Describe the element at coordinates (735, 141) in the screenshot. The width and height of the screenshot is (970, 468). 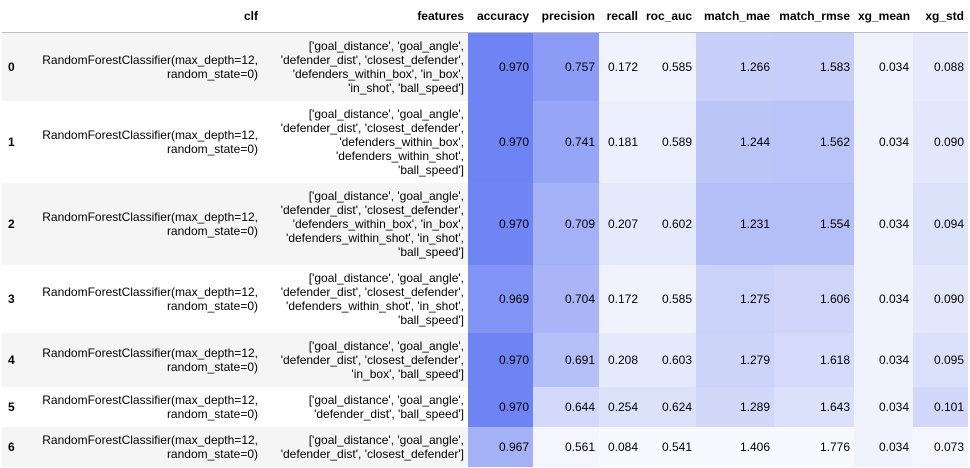
I see `match-mae-cell: 1.244` at that location.